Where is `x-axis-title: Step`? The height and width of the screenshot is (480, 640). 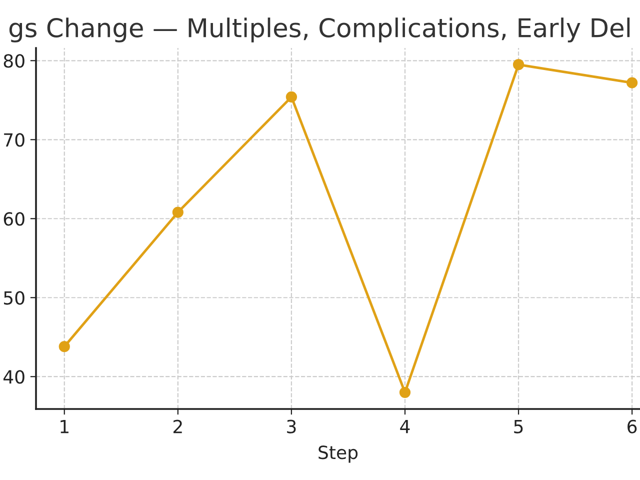
x-axis-title: Step is located at coordinates (338, 454).